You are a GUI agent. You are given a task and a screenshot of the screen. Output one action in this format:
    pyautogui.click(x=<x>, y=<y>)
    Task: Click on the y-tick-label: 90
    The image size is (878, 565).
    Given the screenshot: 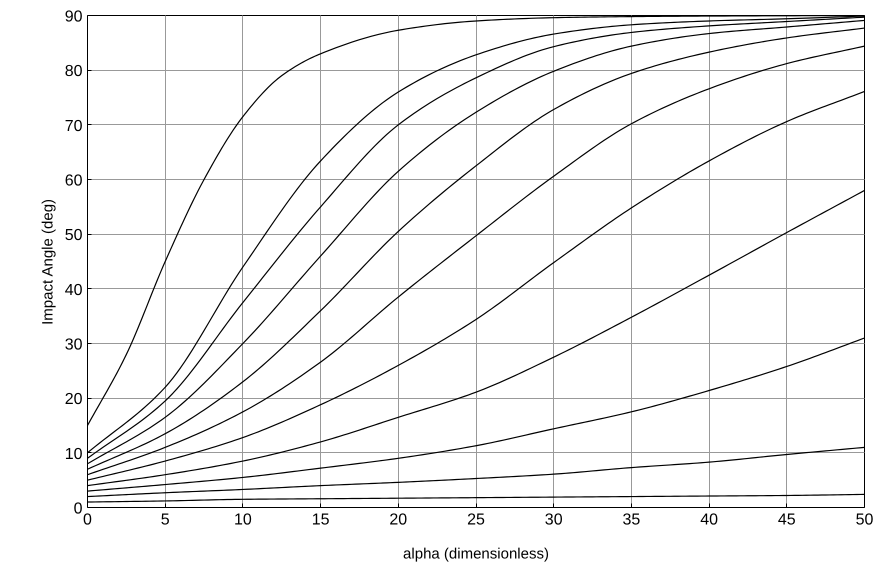 What is the action you would take?
    pyautogui.click(x=73, y=17)
    